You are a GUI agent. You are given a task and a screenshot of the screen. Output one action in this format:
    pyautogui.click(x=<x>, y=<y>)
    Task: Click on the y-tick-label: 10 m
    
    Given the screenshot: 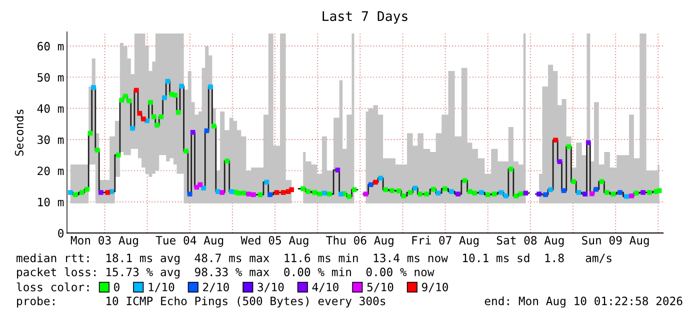 What is the action you would take?
    pyautogui.click(x=51, y=202)
    